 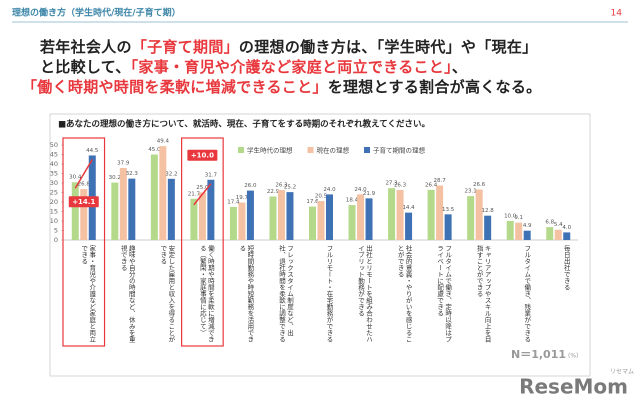 I want to click on legend-label: 子育て期間の理想, so click(x=399, y=150).